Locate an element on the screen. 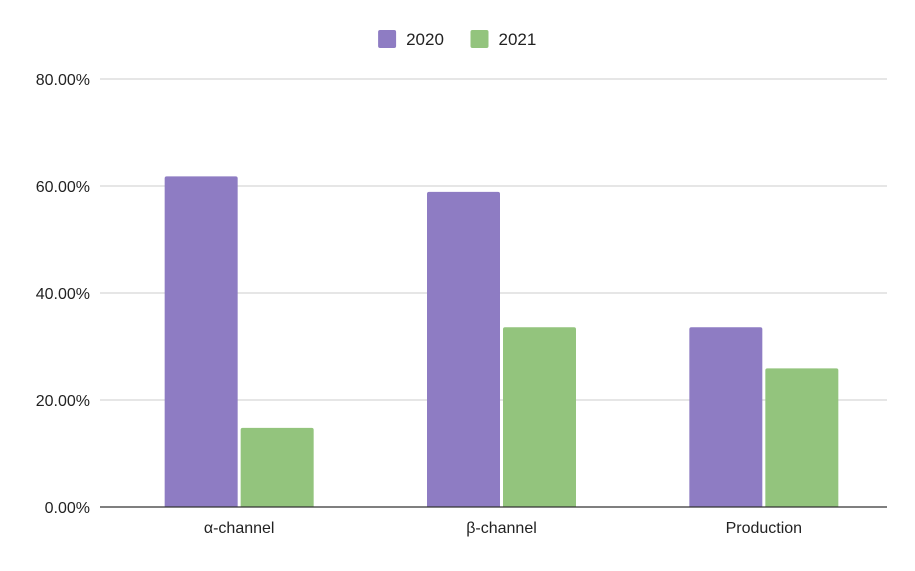 This screenshot has width=915, height=571. legend-swatch-2020 is located at coordinates (387, 39).